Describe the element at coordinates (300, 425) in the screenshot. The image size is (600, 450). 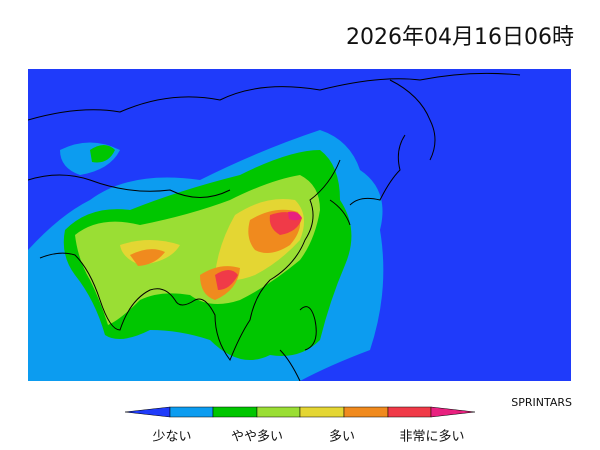
I see `legend: 少ない やや多い 多い 非常に多い` at that location.